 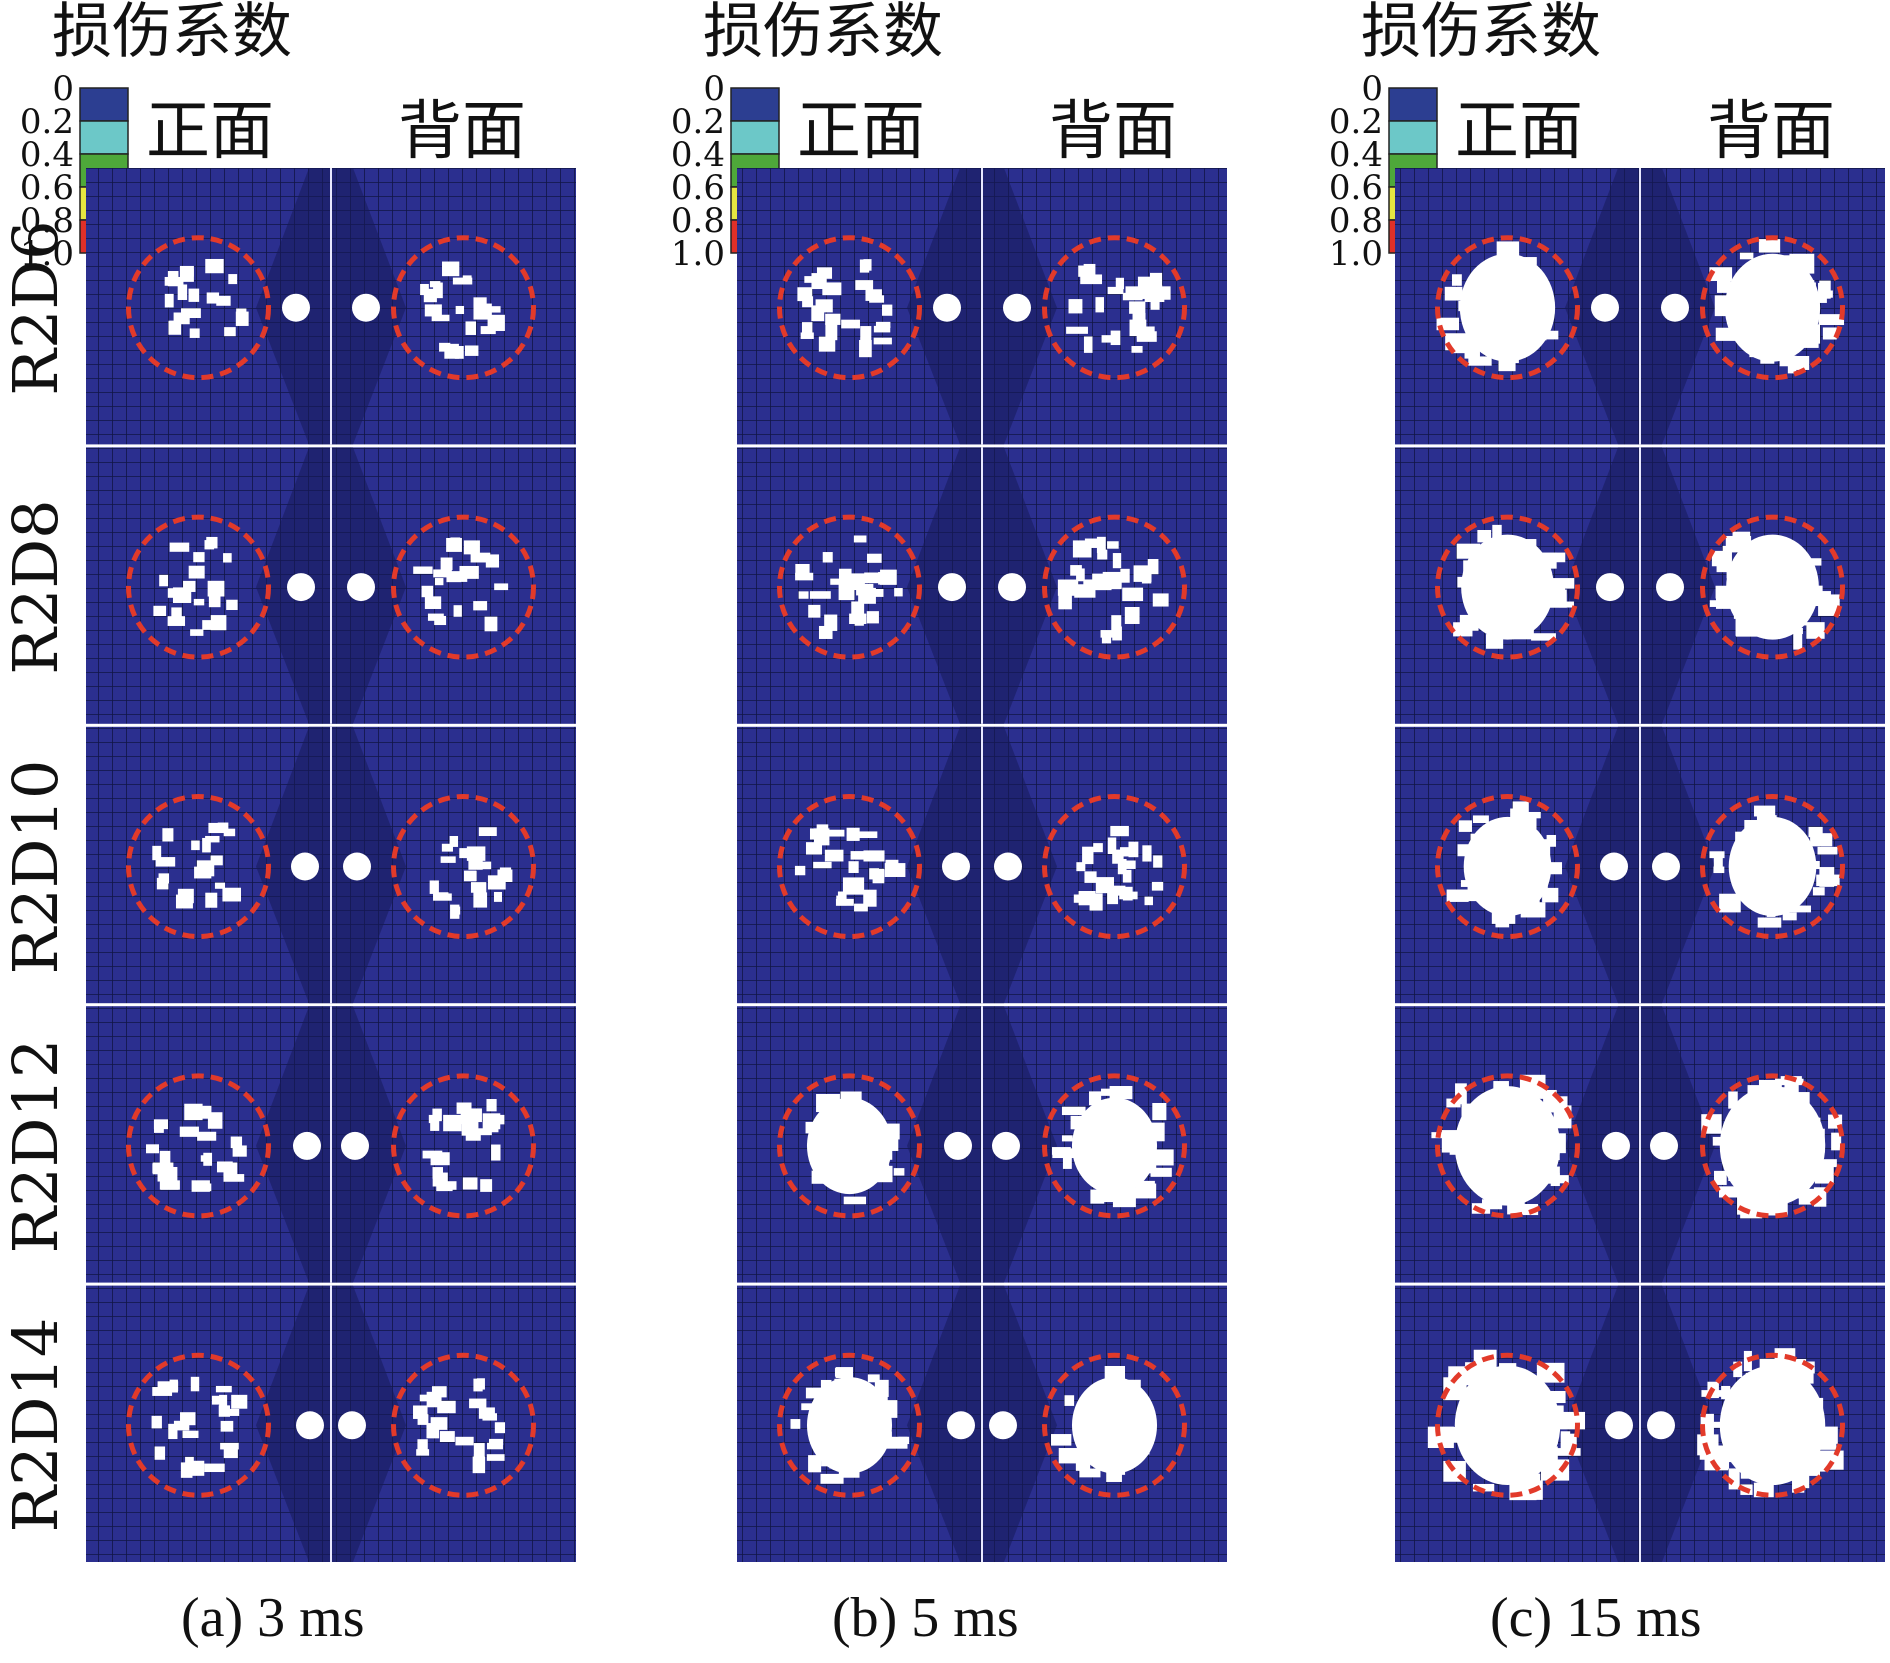 What do you see at coordinates (1355, 221) in the screenshot?
I see `colorbar-tick-label: 0.8` at bounding box center [1355, 221].